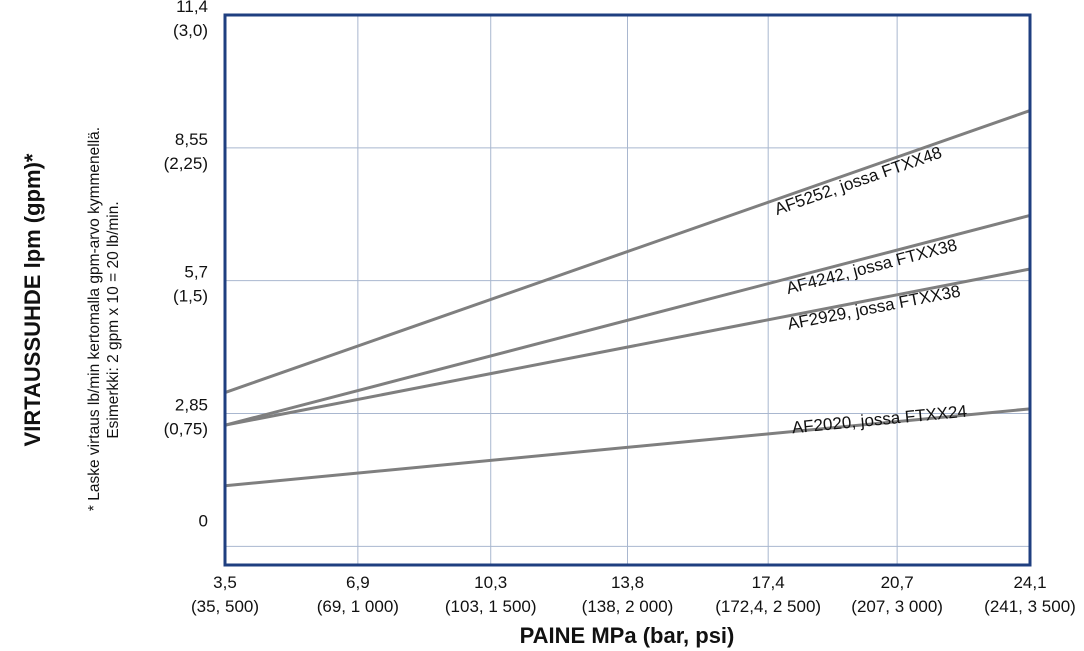  What do you see at coordinates (897, 582) in the screenshot?
I see `x-tick-label: 20,7` at bounding box center [897, 582].